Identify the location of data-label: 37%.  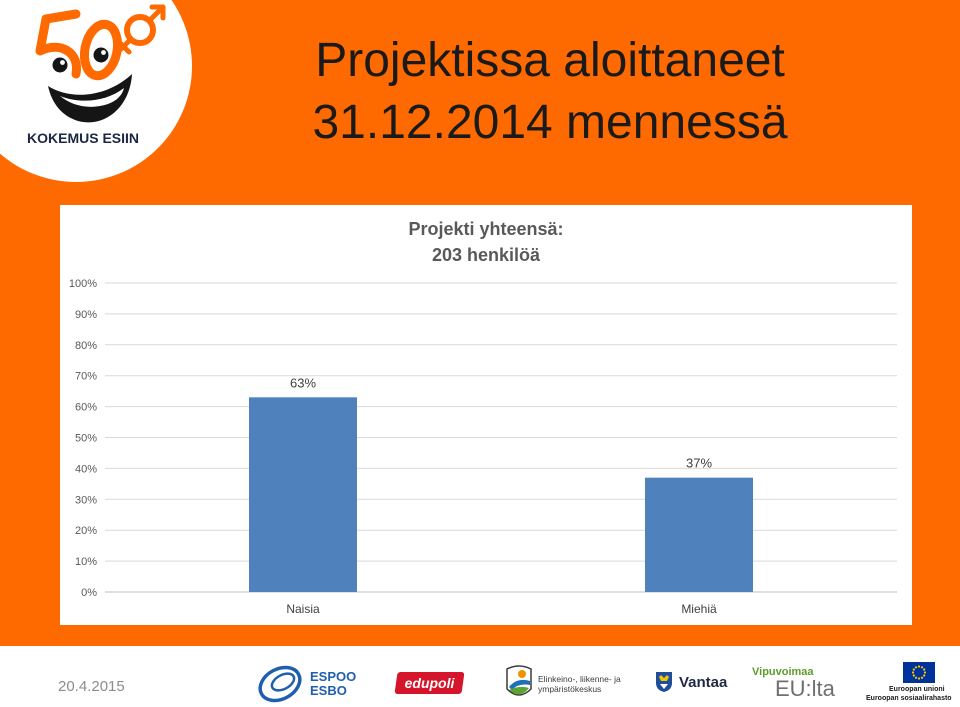
(699, 463).